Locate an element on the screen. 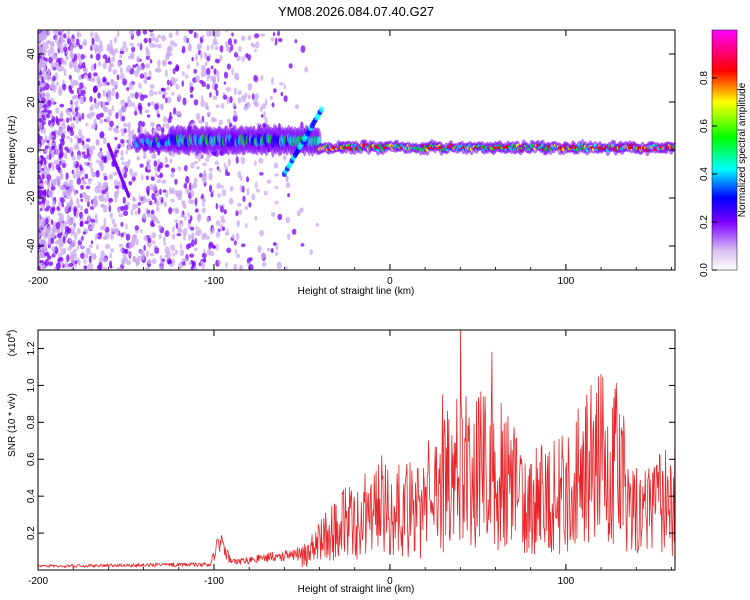 The image size is (750, 600). snr-multiplier-base: (x10 is located at coordinates (12, 346).